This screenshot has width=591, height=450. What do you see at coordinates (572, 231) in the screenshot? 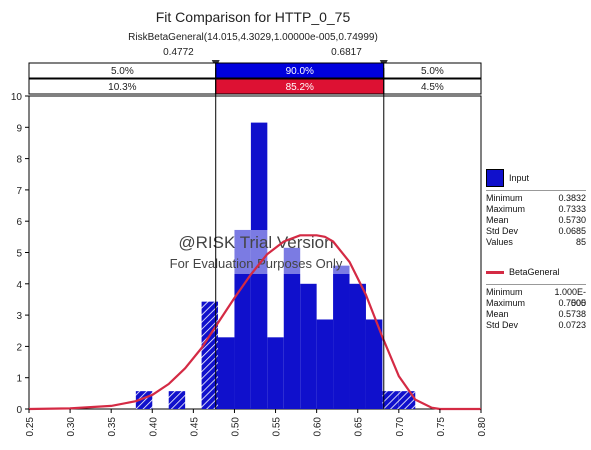
I see `legend-stat-value: 0.0685` at bounding box center [572, 231].